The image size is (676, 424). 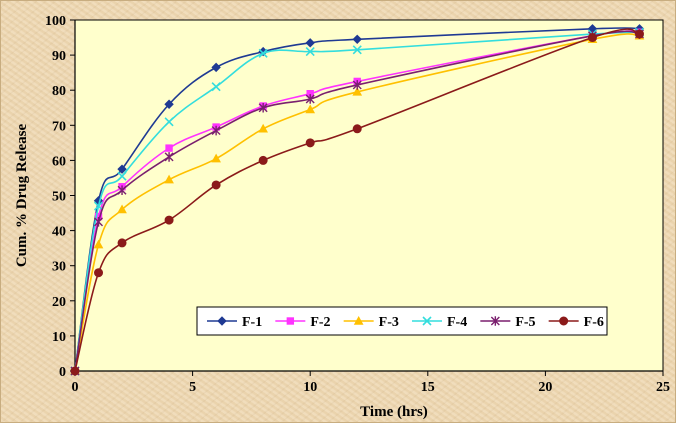 I want to click on y-tick-label: 10, so click(x=59, y=337).